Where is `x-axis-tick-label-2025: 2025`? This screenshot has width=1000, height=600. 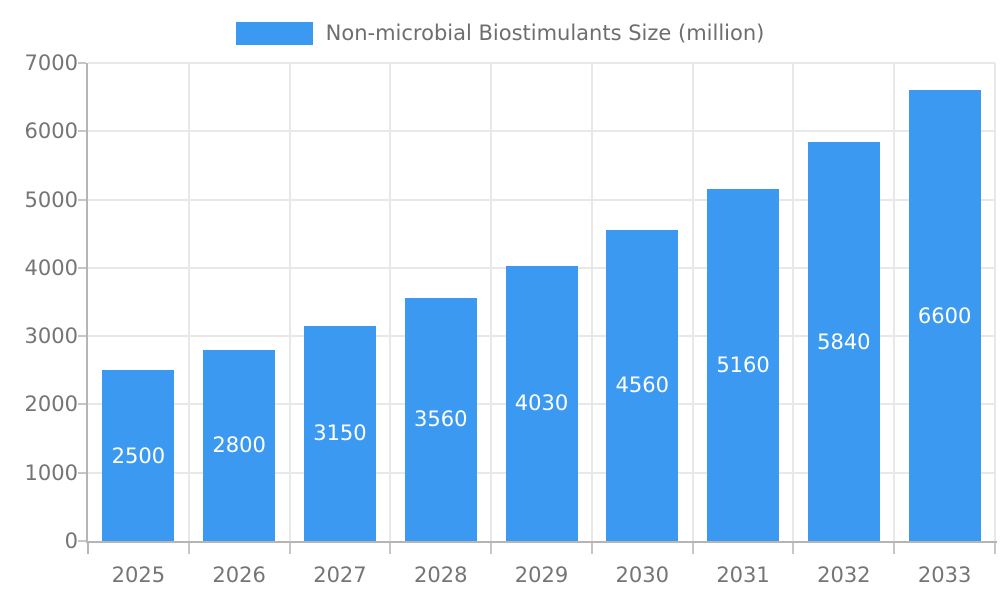
x-axis-tick-label-2025: 2025 is located at coordinates (138, 575).